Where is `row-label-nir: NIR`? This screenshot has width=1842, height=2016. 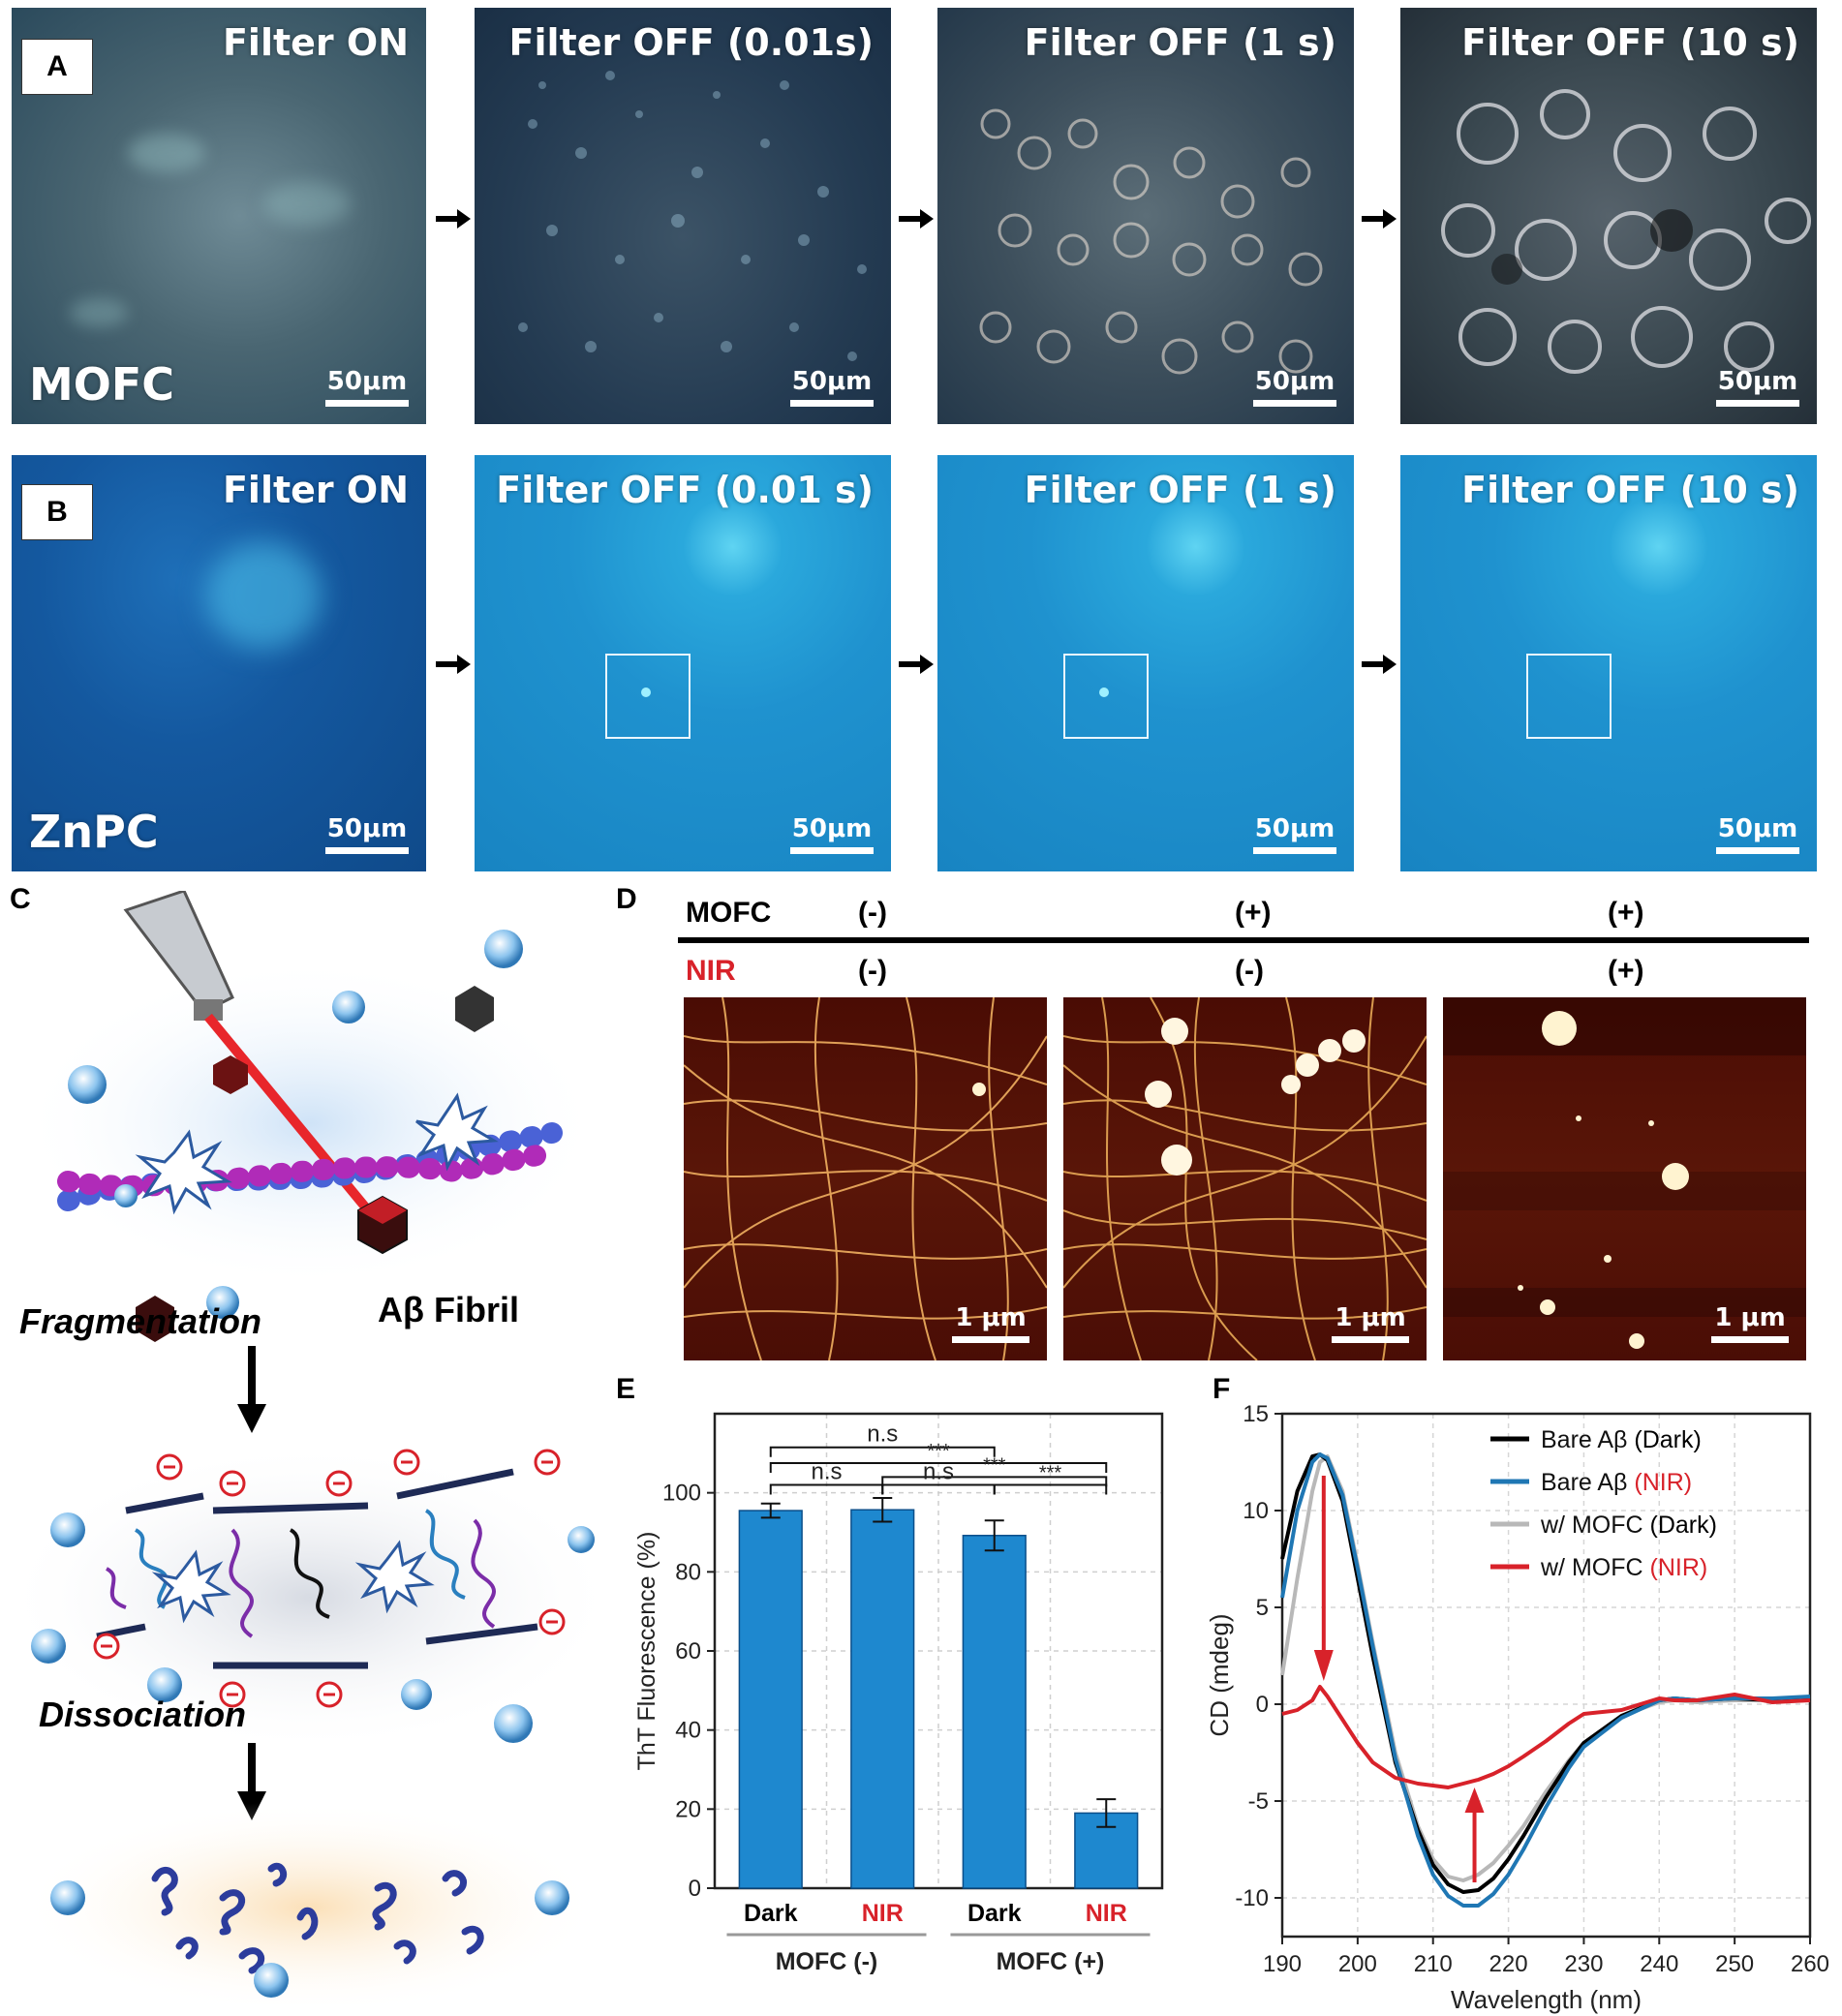 row-label-nir: NIR is located at coordinates (711, 971).